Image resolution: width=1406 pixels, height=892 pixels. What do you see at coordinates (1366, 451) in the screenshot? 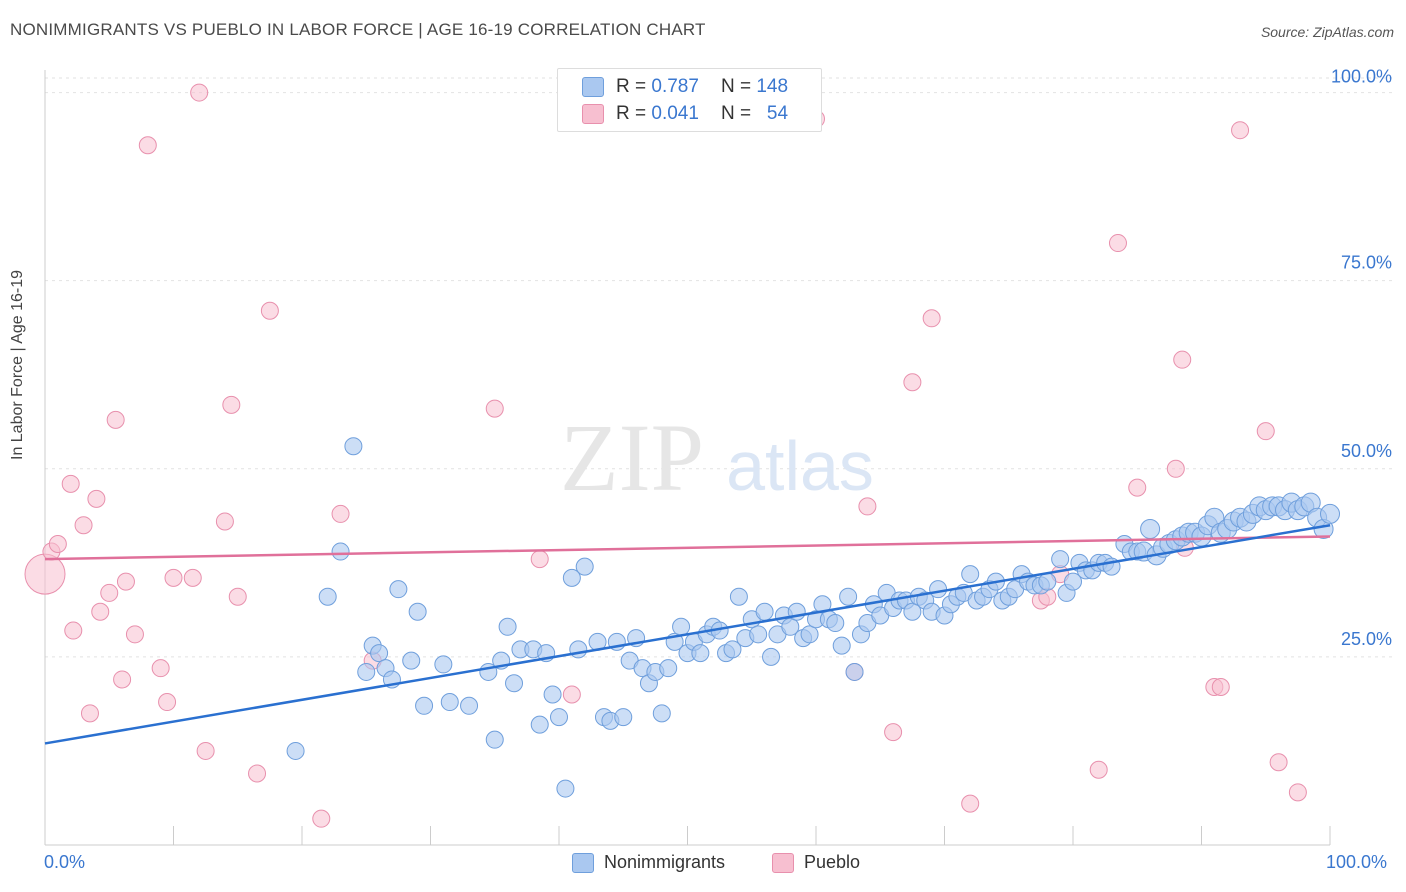
I see `y-tick-label: 50.0%` at bounding box center [1366, 451].